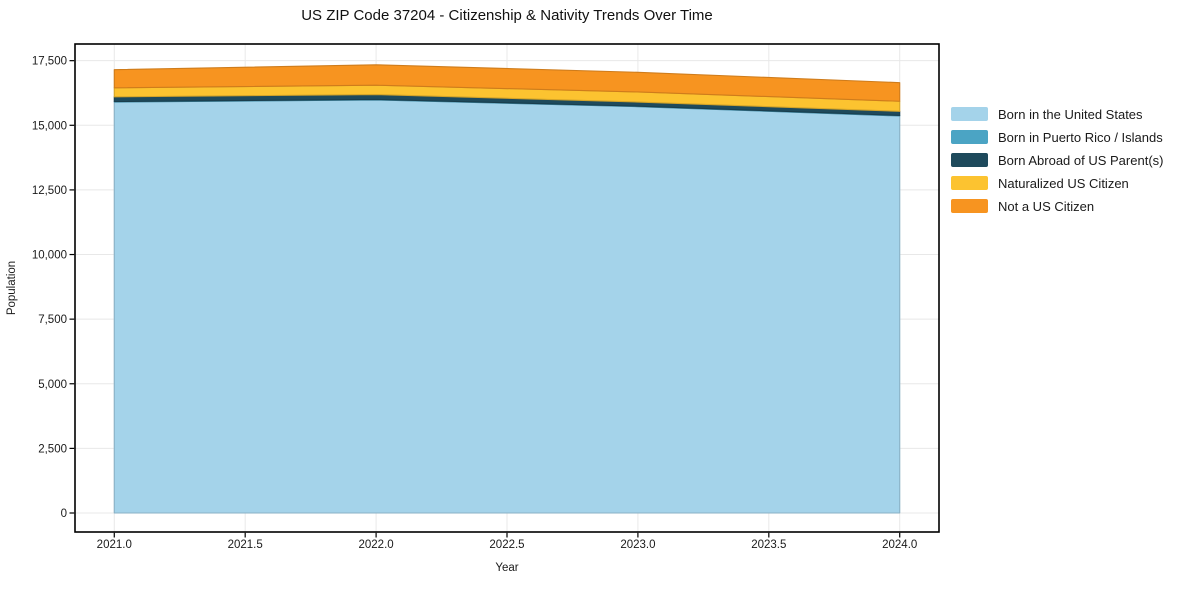  What do you see at coordinates (52, 385) in the screenshot?
I see `y-tick-label: 5,000` at bounding box center [52, 385].